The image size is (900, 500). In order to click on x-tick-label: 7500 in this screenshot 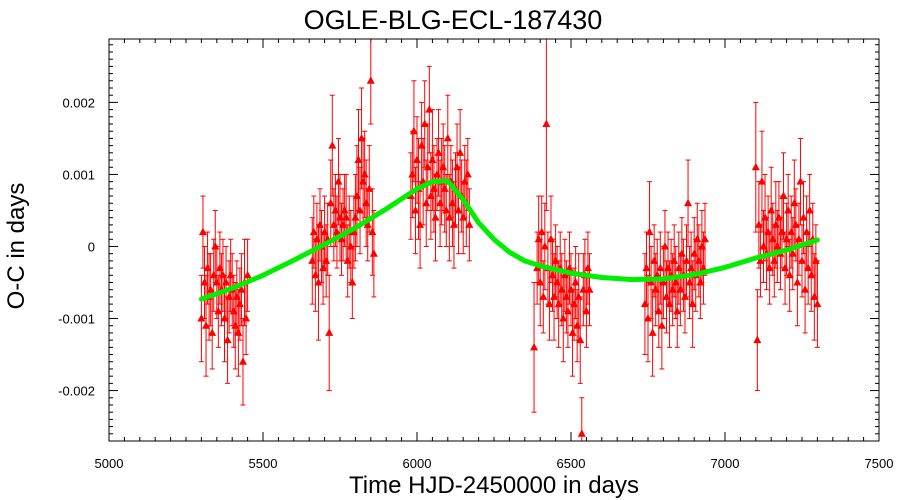, I will do `click(879, 463)`.